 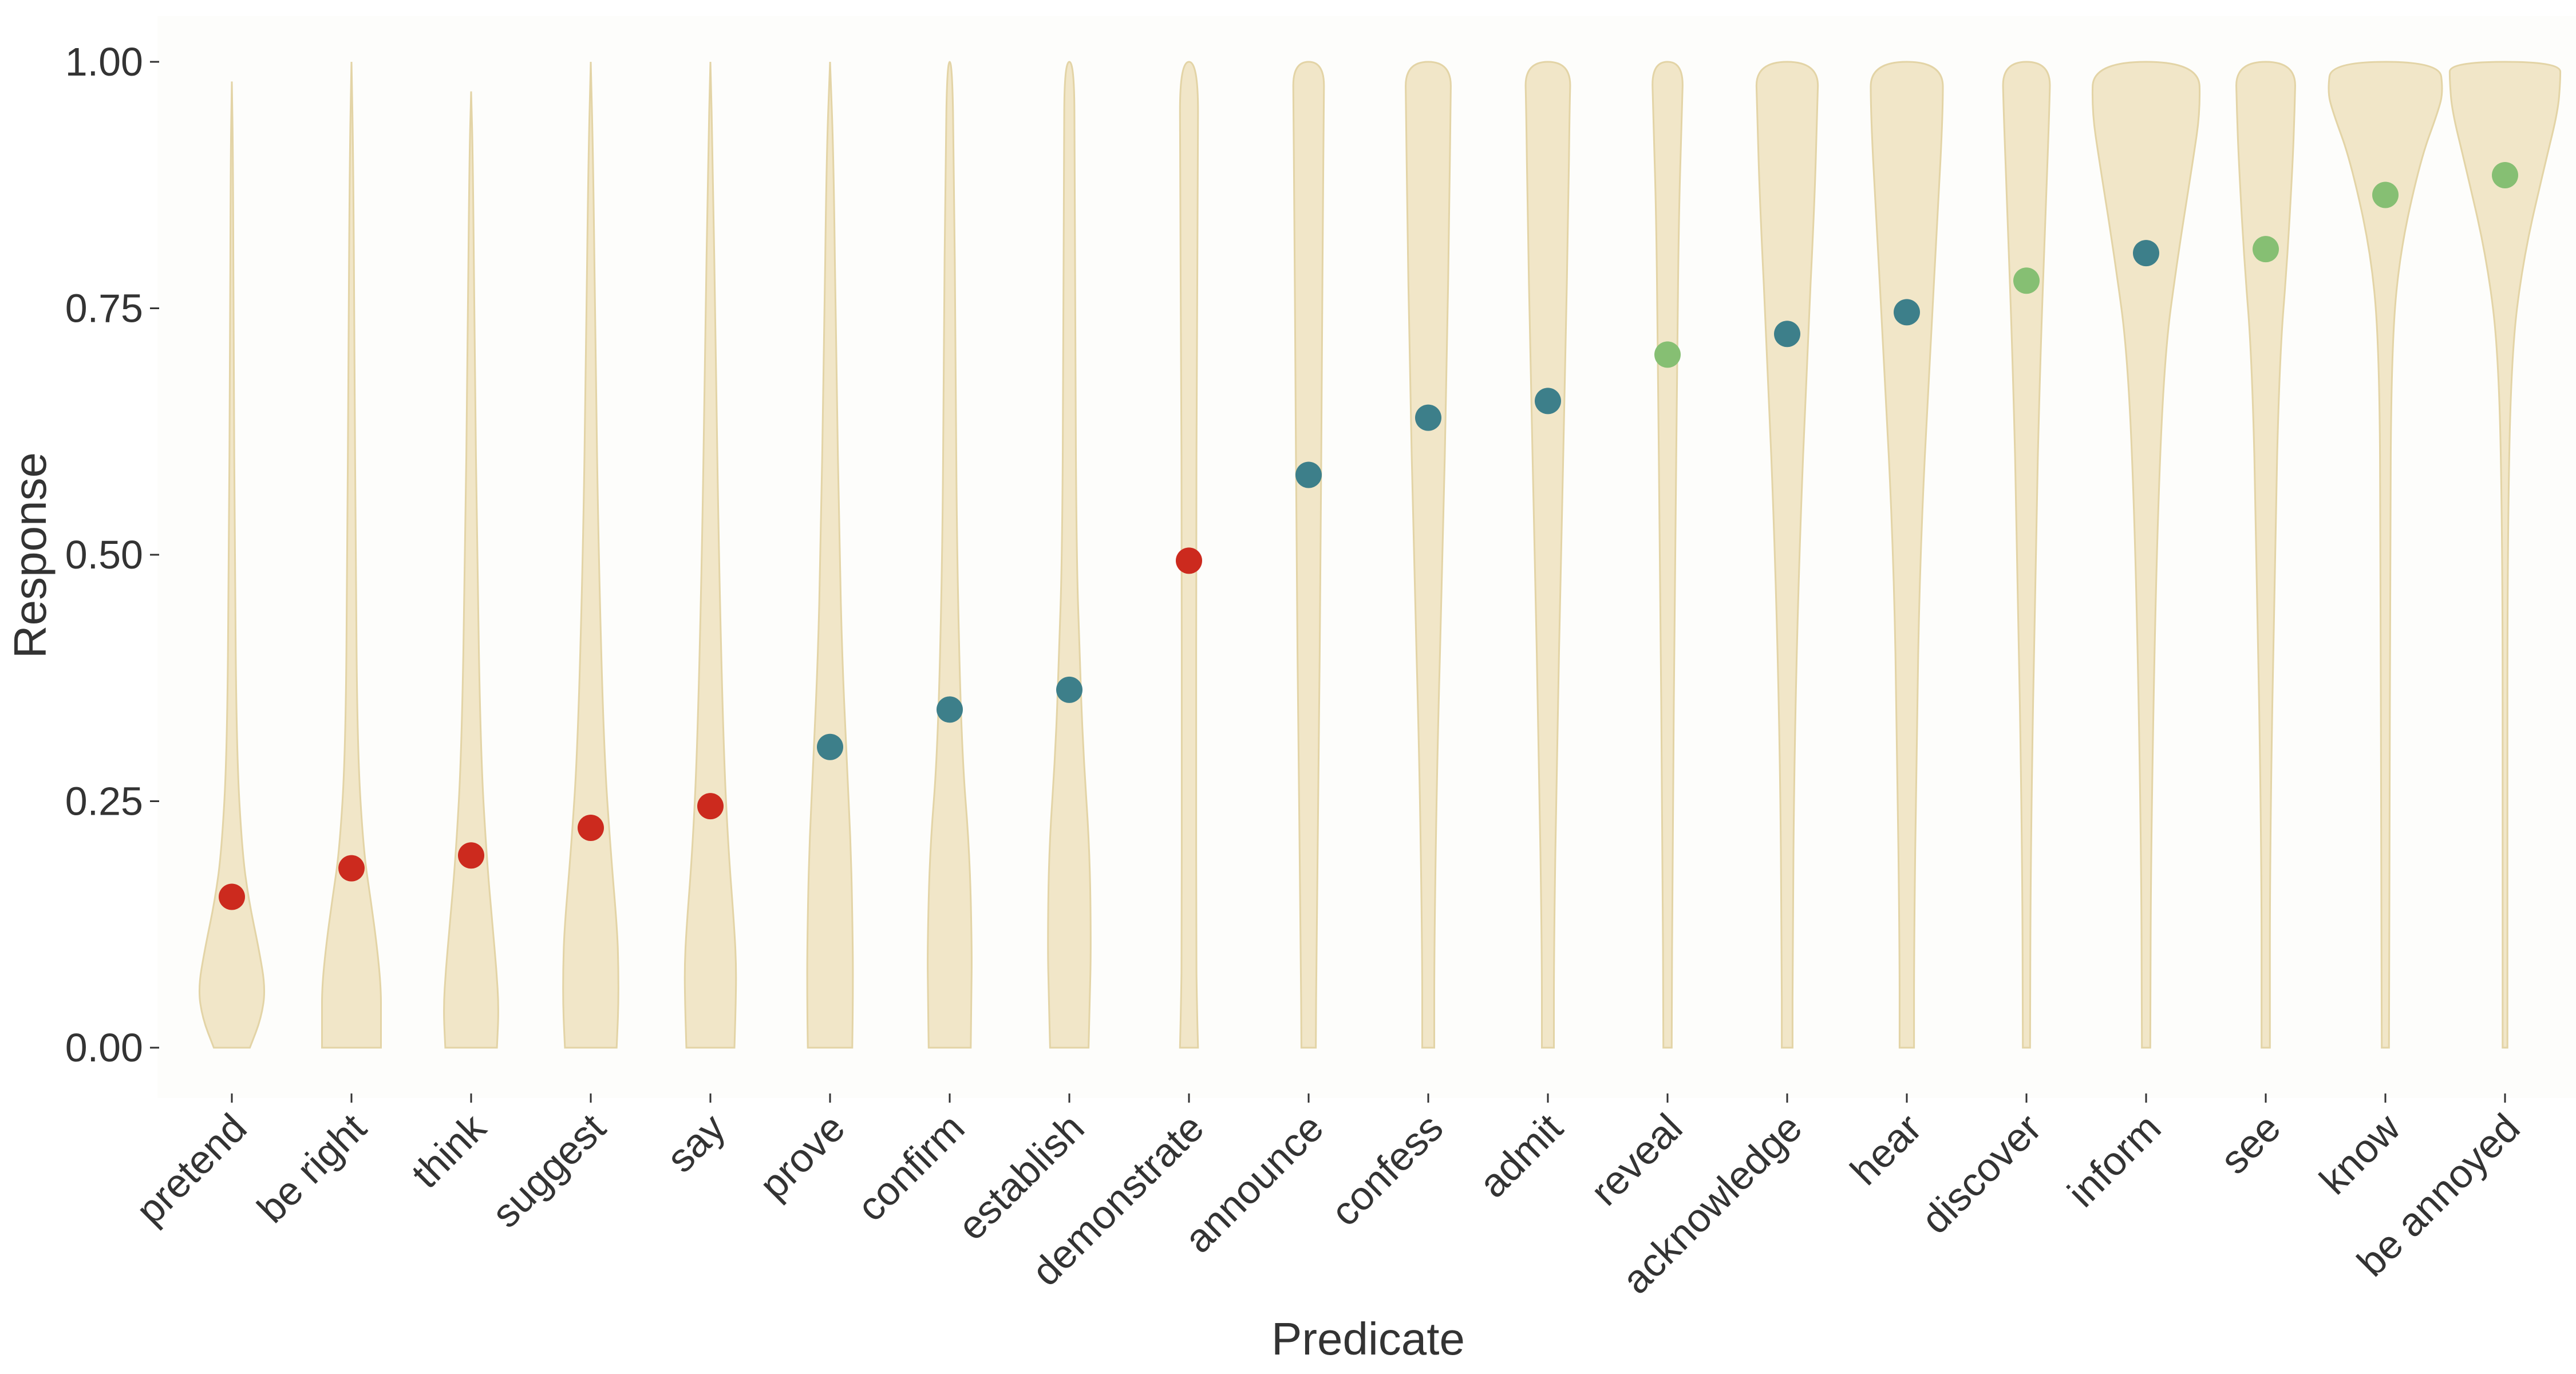 What do you see at coordinates (2265, 555) in the screenshot?
I see `violin-see` at bounding box center [2265, 555].